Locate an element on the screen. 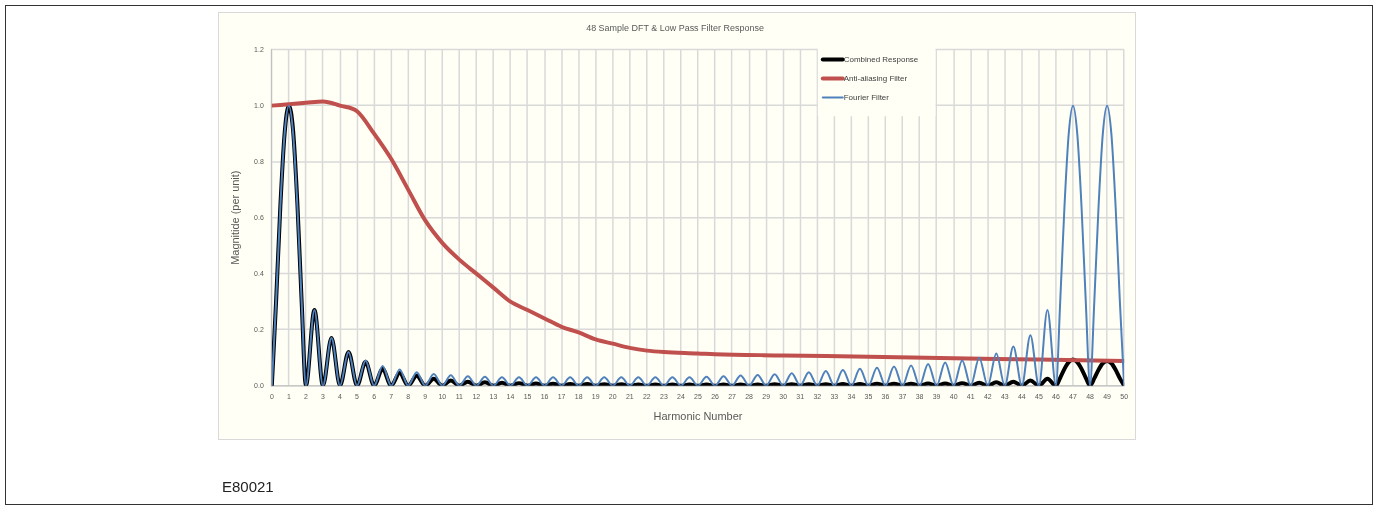 Image resolution: width=1379 pixels, height=512 pixels. x-axis-title: Harmonic Number is located at coordinates (698, 415).